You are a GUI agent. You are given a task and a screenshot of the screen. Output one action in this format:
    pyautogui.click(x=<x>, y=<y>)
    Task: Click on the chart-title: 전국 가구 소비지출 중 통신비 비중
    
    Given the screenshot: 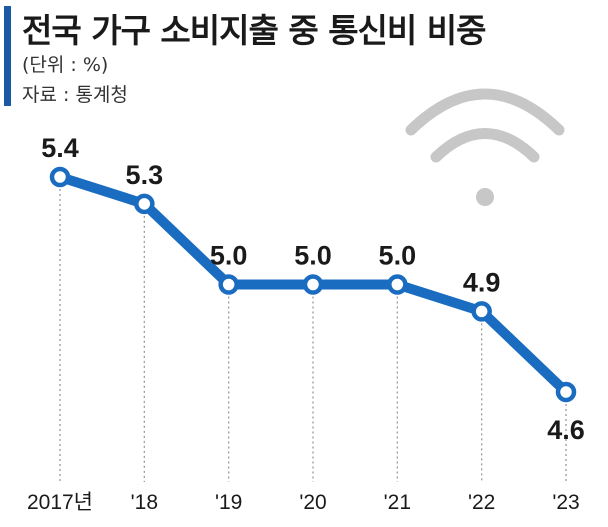 What is the action you would take?
    pyautogui.click(x=254, y=30)
    